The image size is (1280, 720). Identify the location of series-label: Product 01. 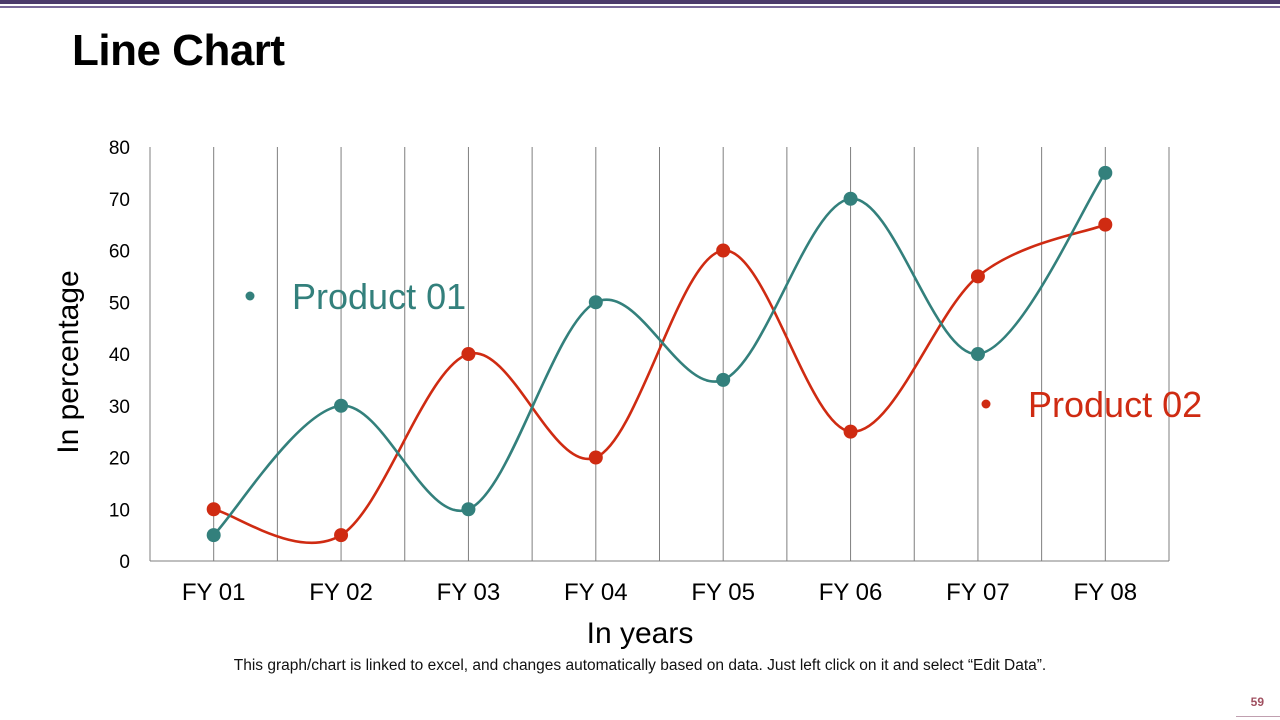
(379, 296).